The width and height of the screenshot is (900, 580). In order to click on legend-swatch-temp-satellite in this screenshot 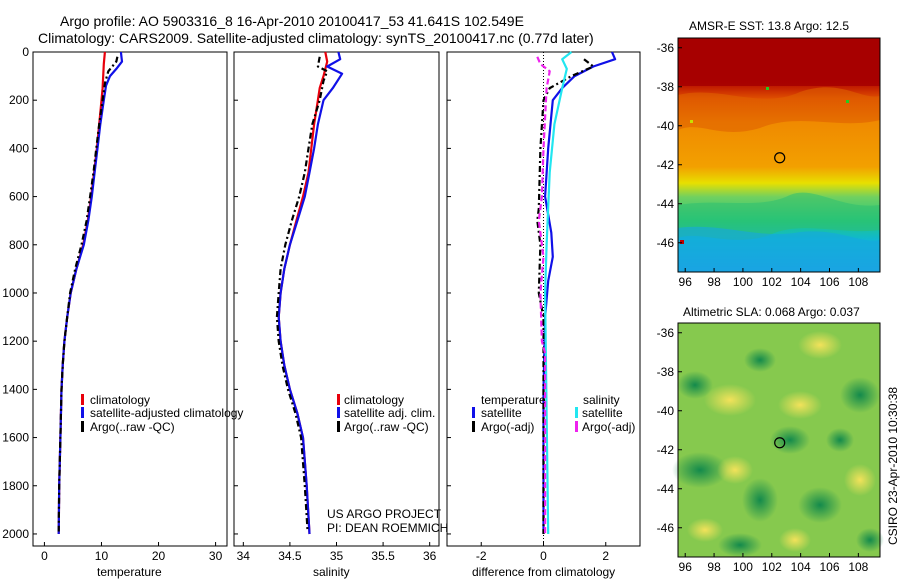, I will do `click(473, 412)`.